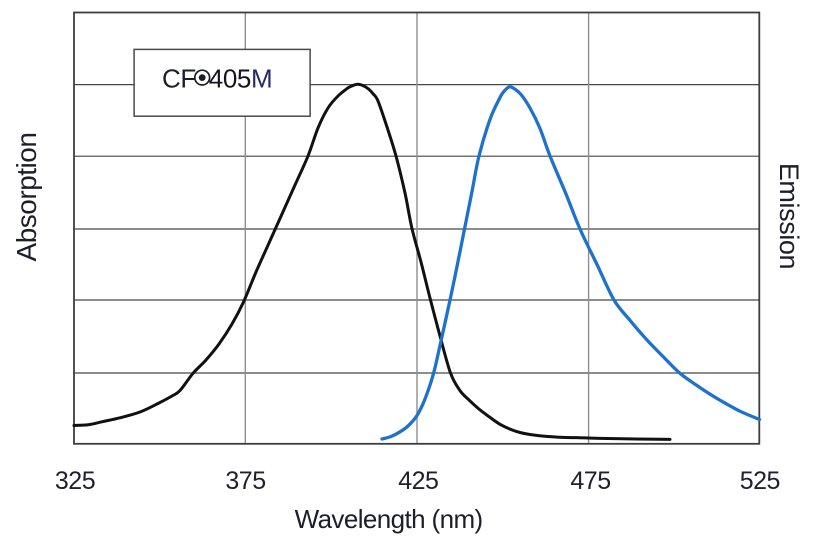  I want to click on svg-text: 525, so click(760, 481).